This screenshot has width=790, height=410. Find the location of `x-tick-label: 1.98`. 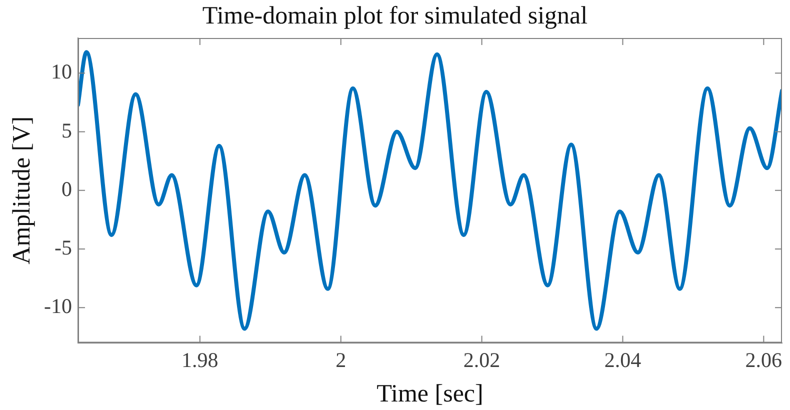

x-tick-label: 1.98 is located at coordinates (200, 360).